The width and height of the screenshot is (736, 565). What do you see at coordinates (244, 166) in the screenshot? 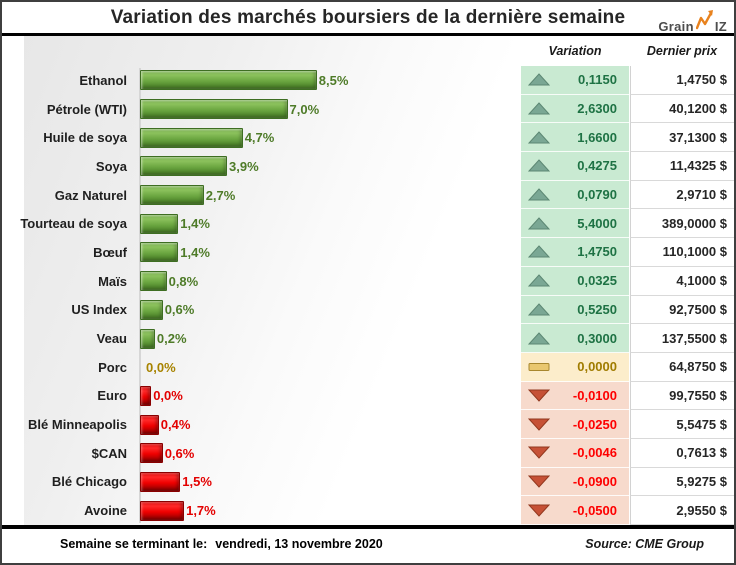
I see `bar-value-label: 3,9%` at bounding box center [244, 166].